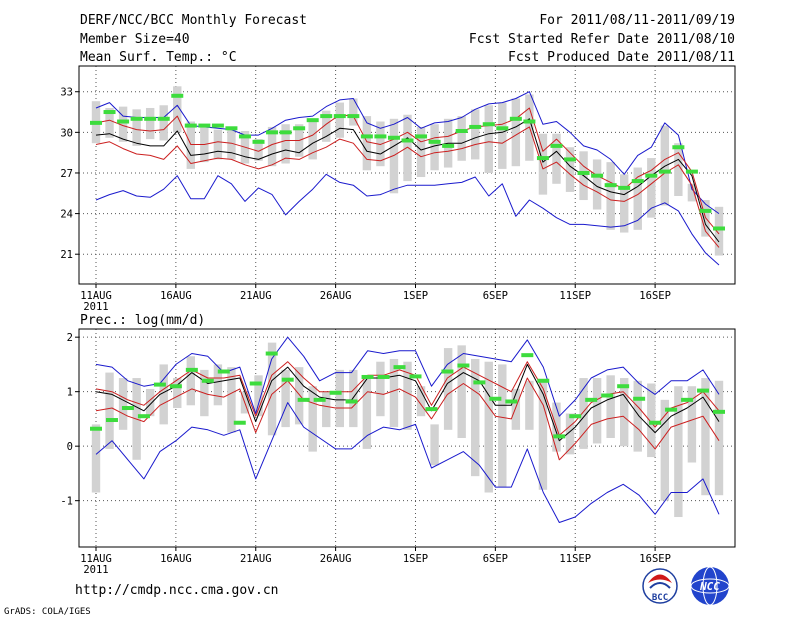 The width and height of the screenshot is (800, 622). What do you see at coordinates (158, 57) in the screenshot?
I see `variable-label: Mean Surf. Temp.: °C` at bounding box center [158, 57].